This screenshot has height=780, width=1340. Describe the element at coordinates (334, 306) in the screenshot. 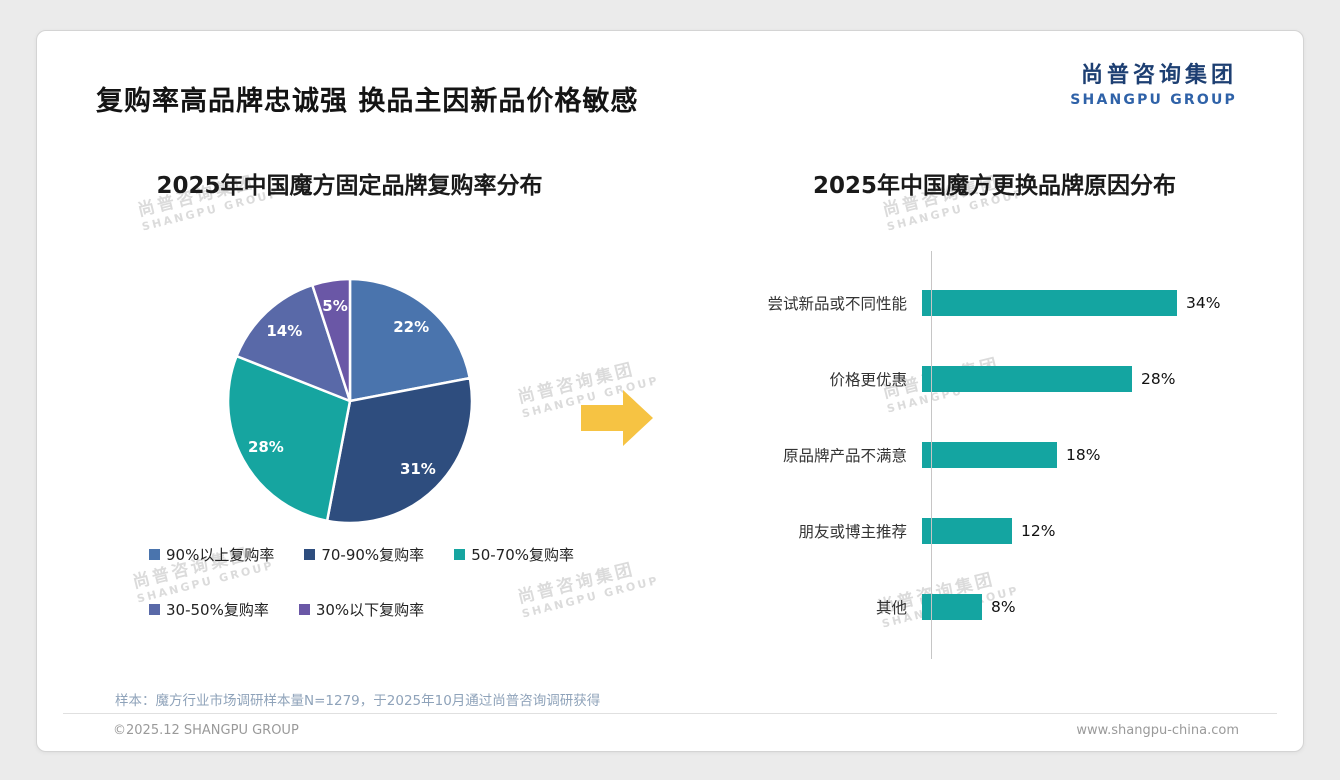

I see `pie-value-label: 5%` at that location.